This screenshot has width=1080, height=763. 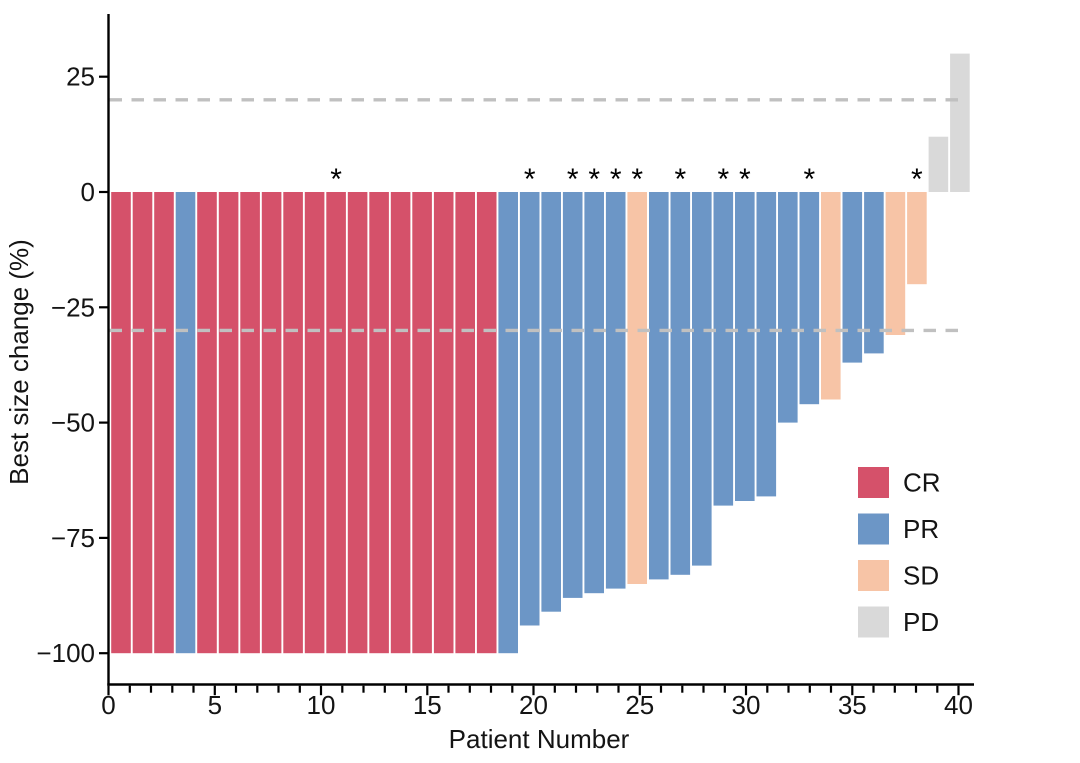 What do you see at coordinates (637, 179) in the screenshot?
I see `asterisk-patient-25: *` at bounding box center [637, 179].